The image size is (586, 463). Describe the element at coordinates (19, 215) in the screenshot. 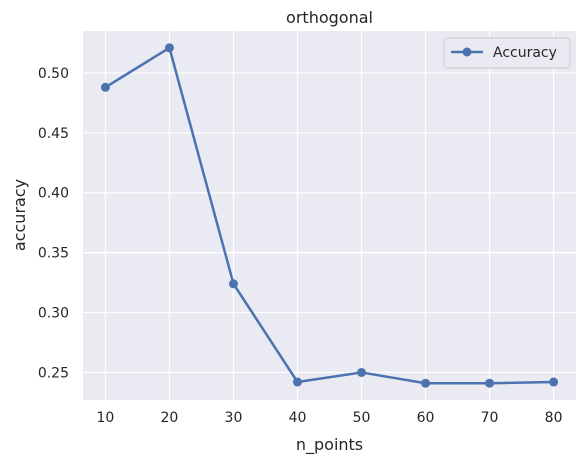

I see `y-axis-label: accuracy` at that location.